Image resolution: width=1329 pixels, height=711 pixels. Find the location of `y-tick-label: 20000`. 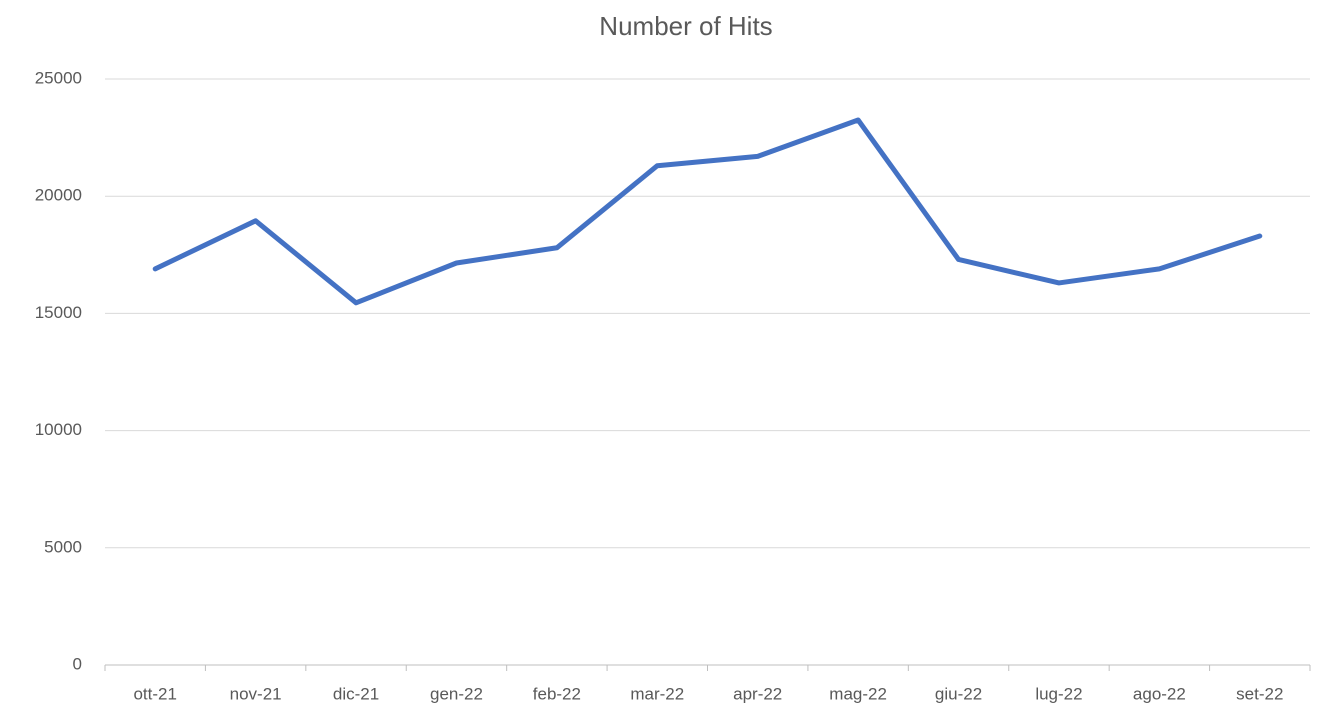

y-tick-label: 20000 is located at coordinates (58, 195).